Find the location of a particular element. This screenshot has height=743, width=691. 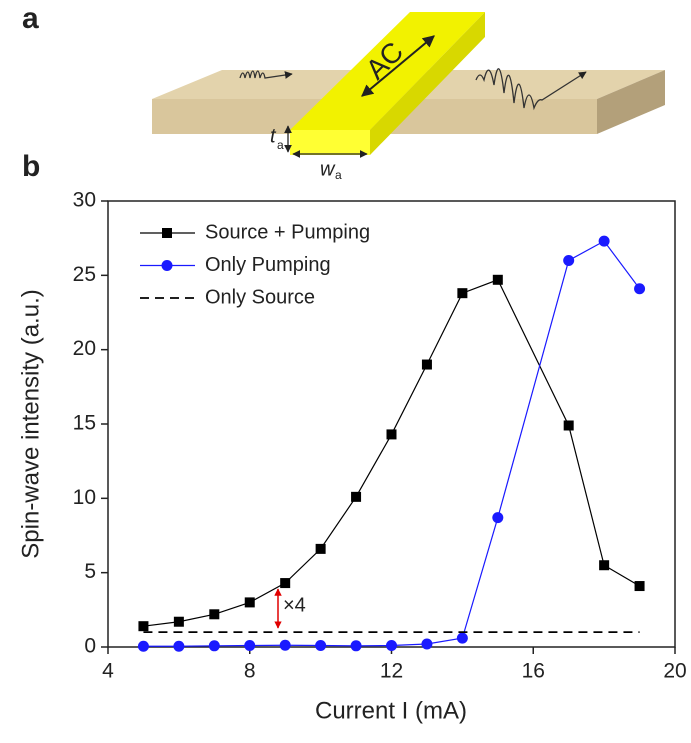

y-tick-label: 10 is located at coordinates (84, 497).